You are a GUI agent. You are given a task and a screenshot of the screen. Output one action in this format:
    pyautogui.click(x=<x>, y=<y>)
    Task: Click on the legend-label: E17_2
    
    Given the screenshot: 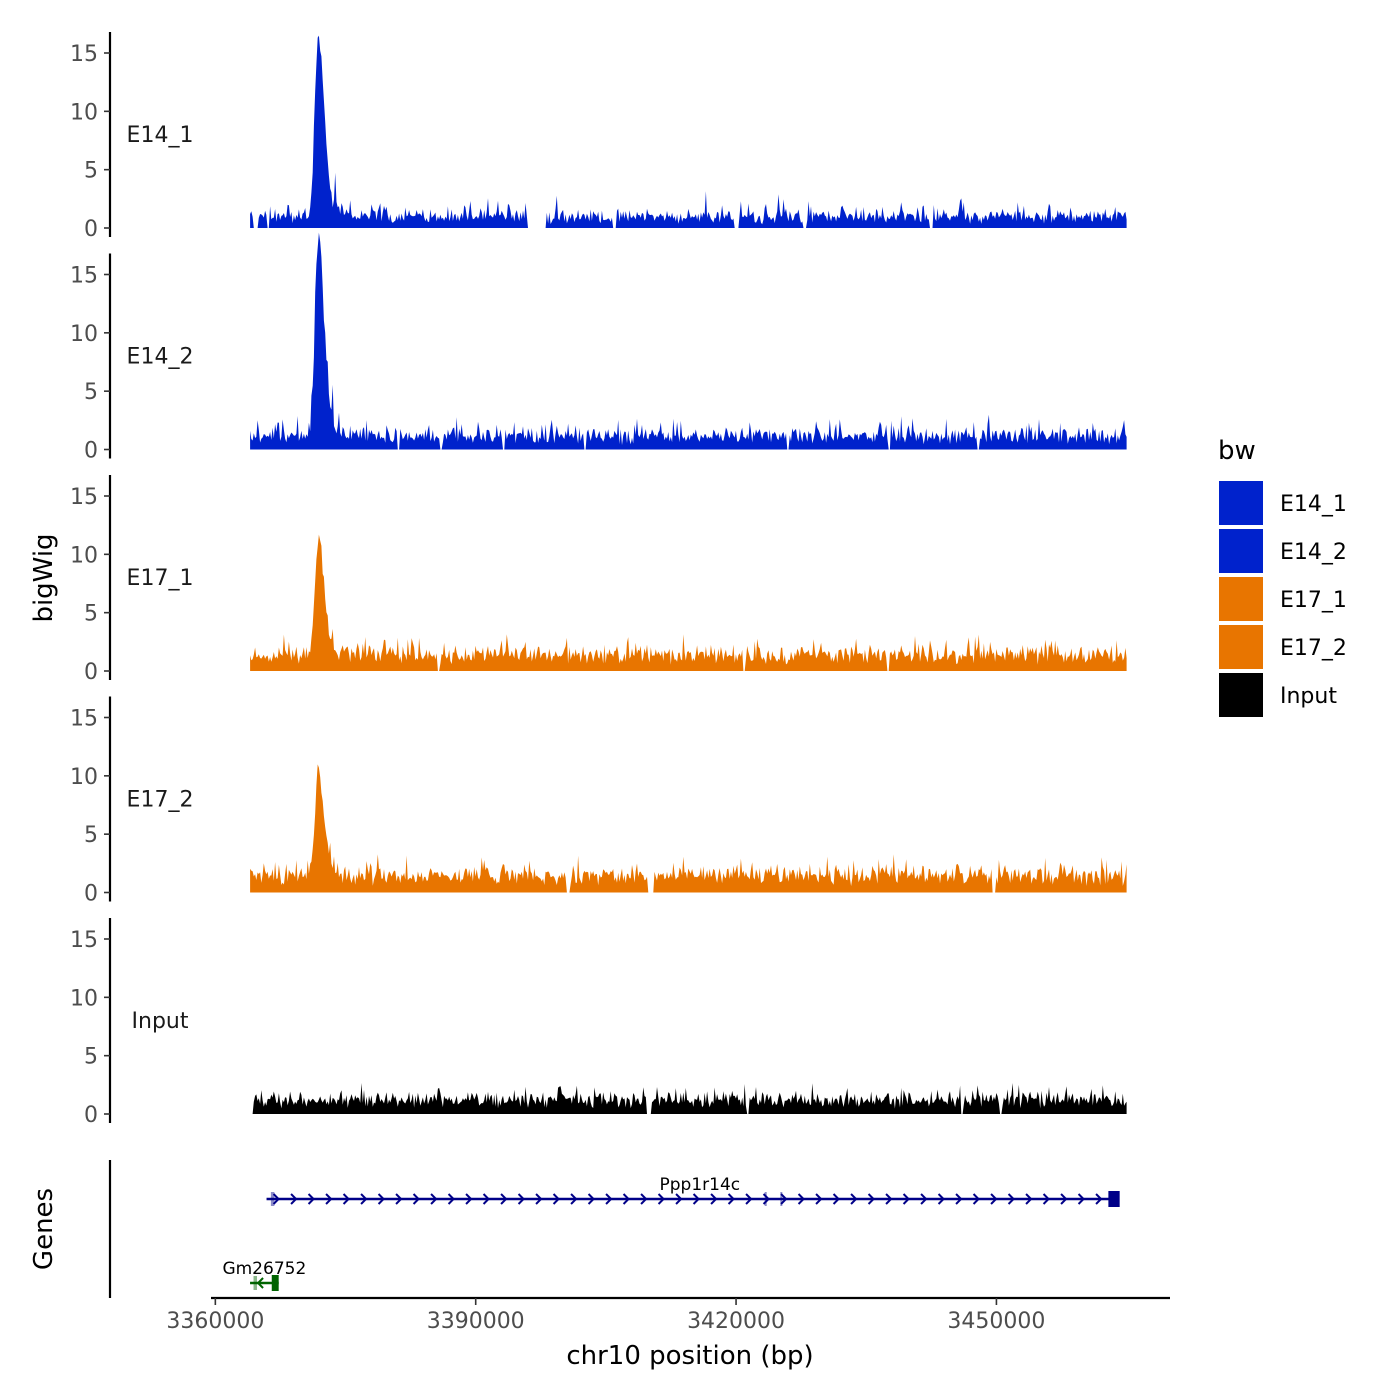 What is the action you would take?
    pyautogui.click(x=1313, y=648)
    